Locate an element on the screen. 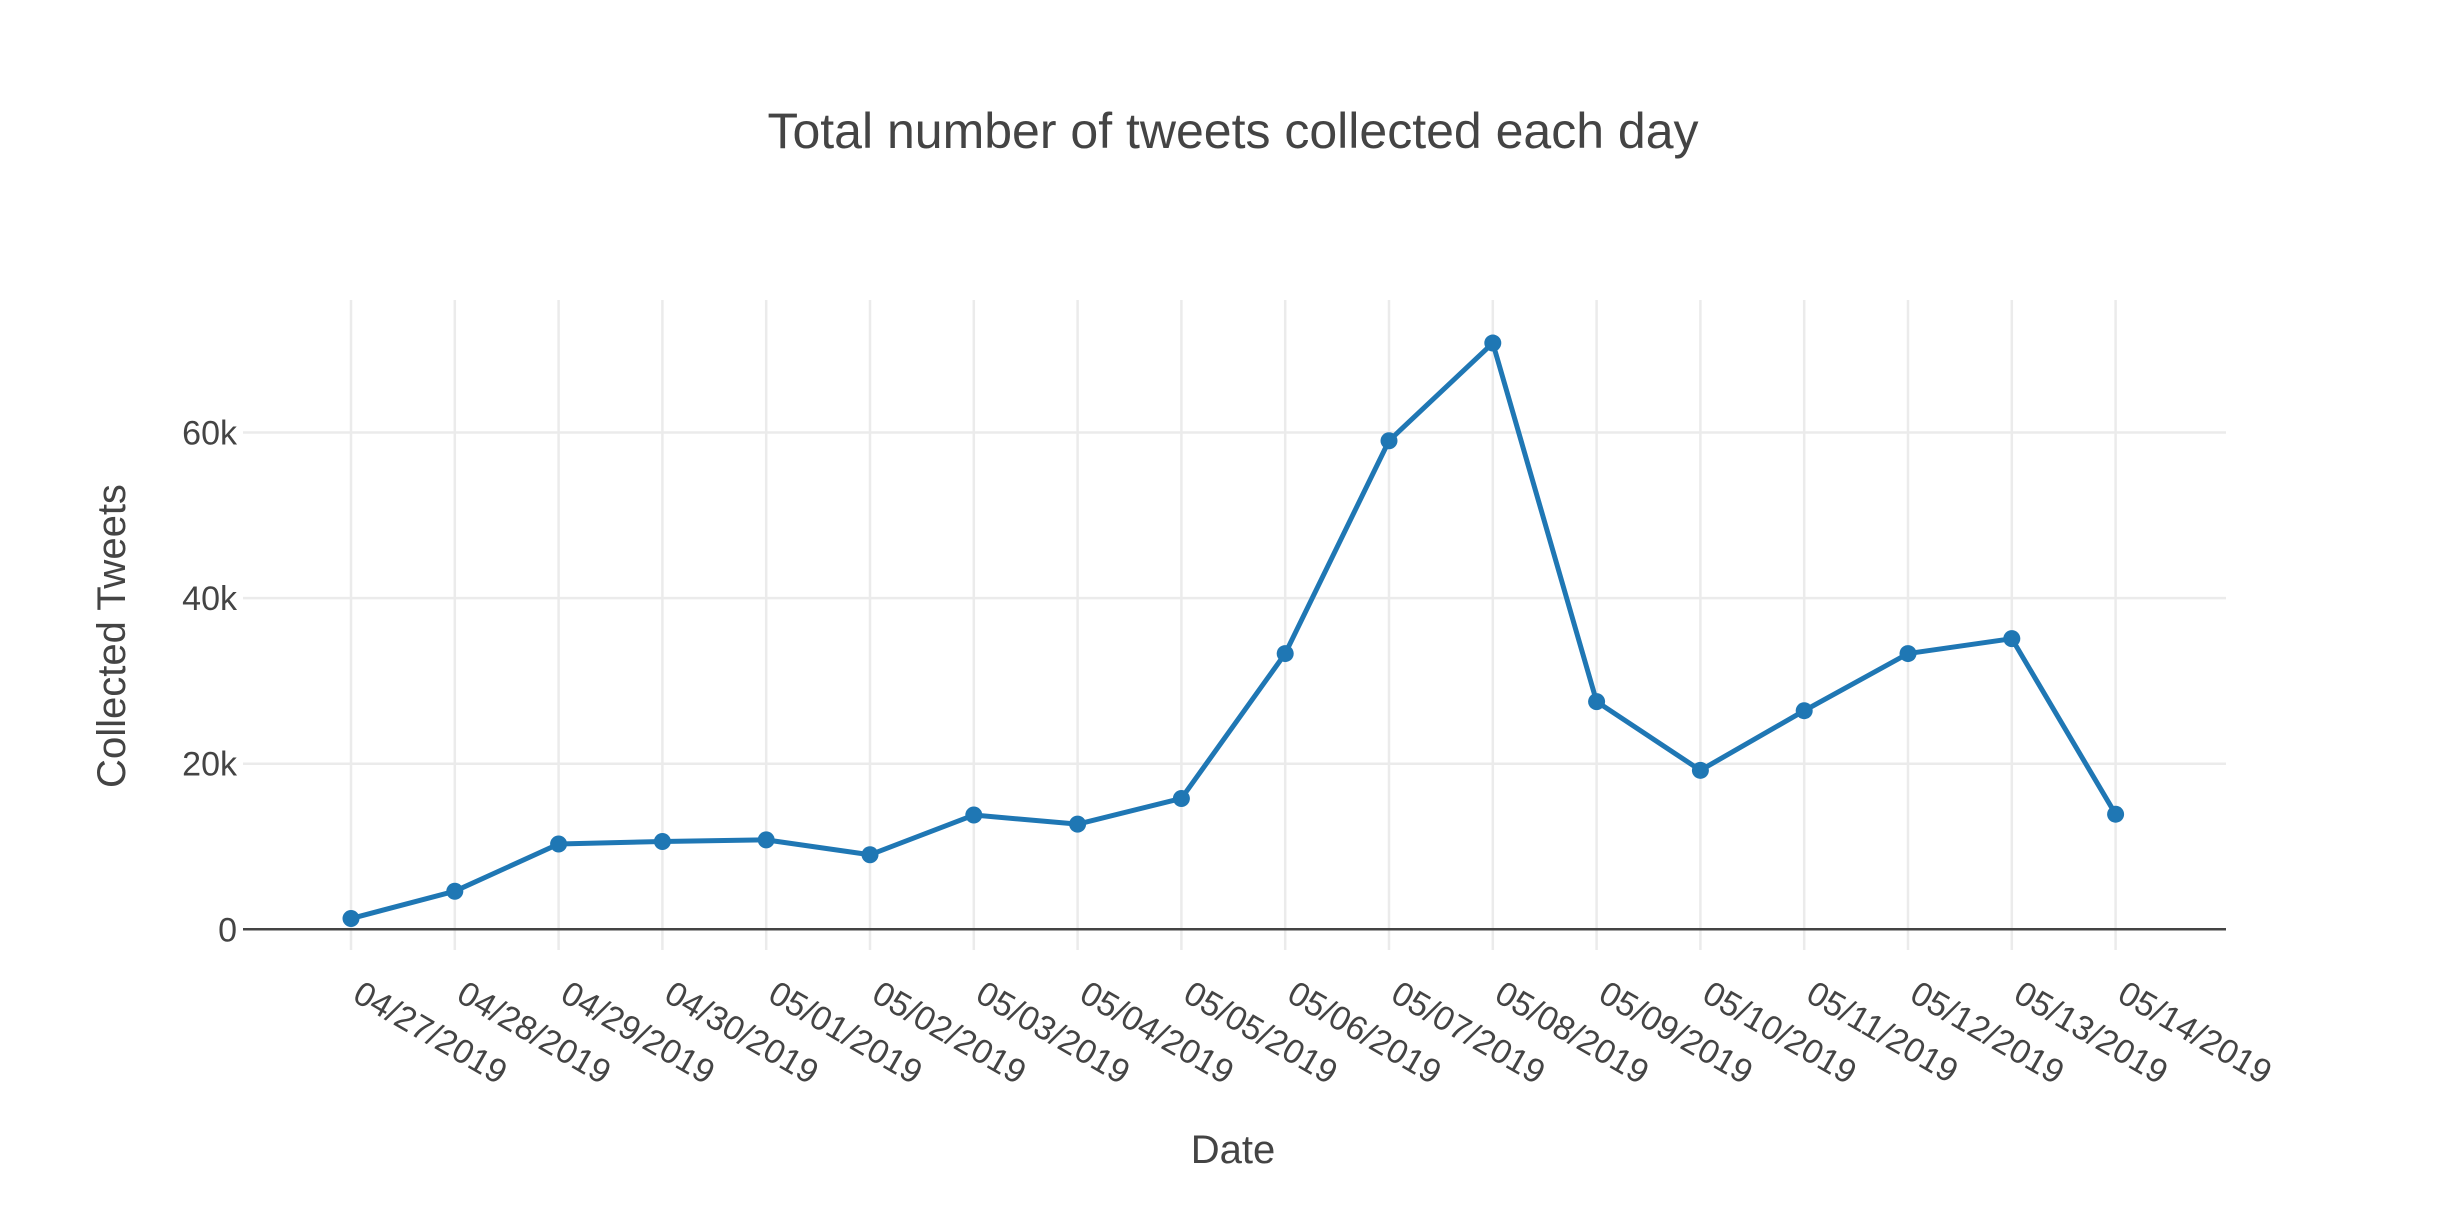  y-tick-label: 60k is located at coordinates (210, 433).